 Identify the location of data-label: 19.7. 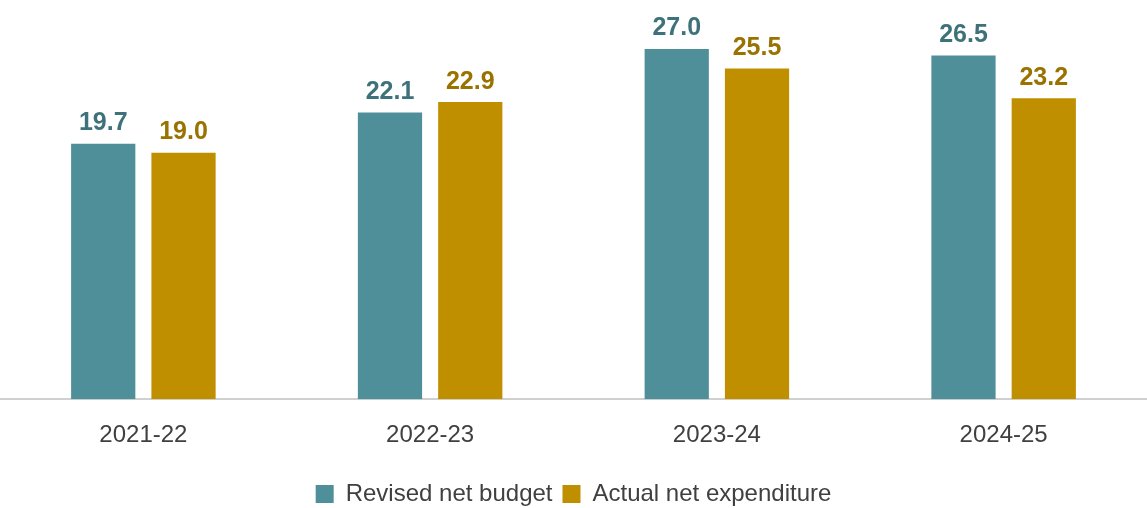
(103, 121).